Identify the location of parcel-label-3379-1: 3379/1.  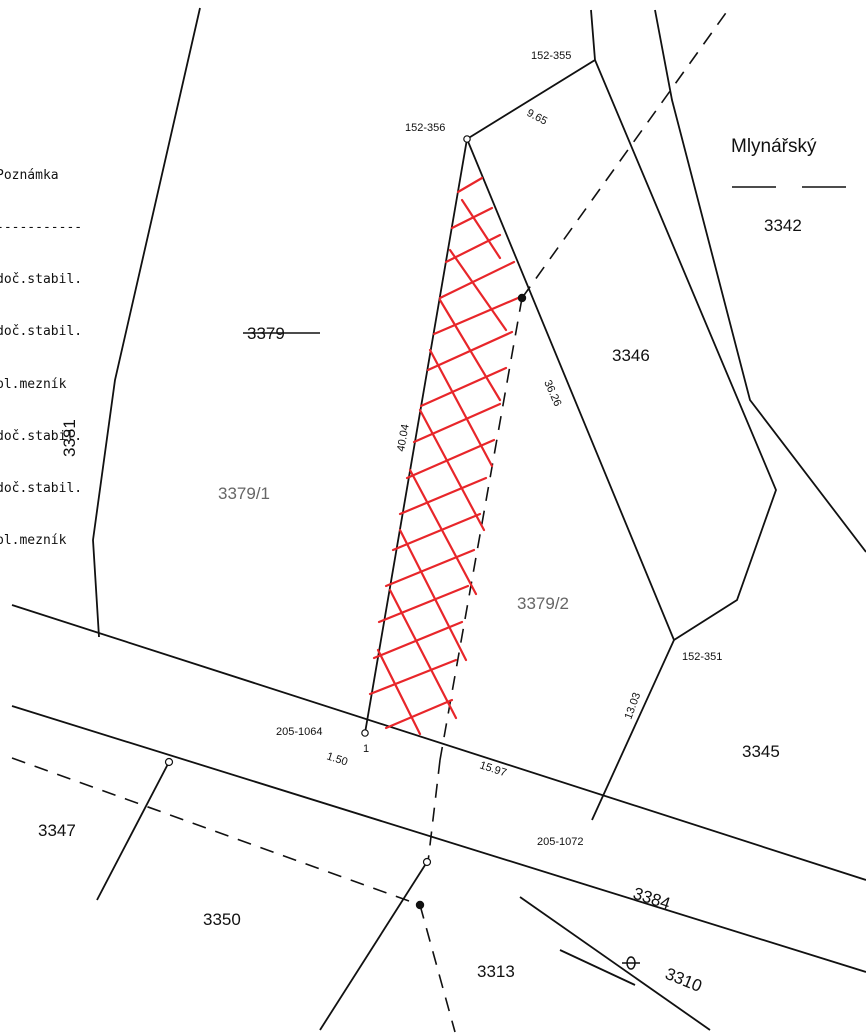
(244, 493).